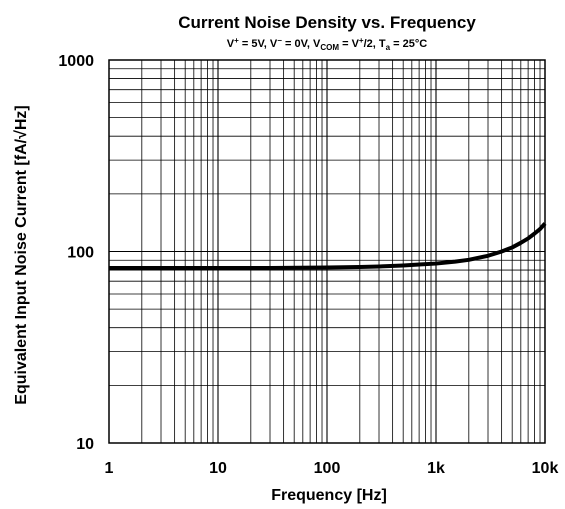 This screenshot has height=509, width=565. Describe the element at coordinates (327, 44) in the screenshot. I see `chart-subtitle: V+ = 5V, V− = 0V, VCOM = V+/2, Ta = 25°C` at that location.